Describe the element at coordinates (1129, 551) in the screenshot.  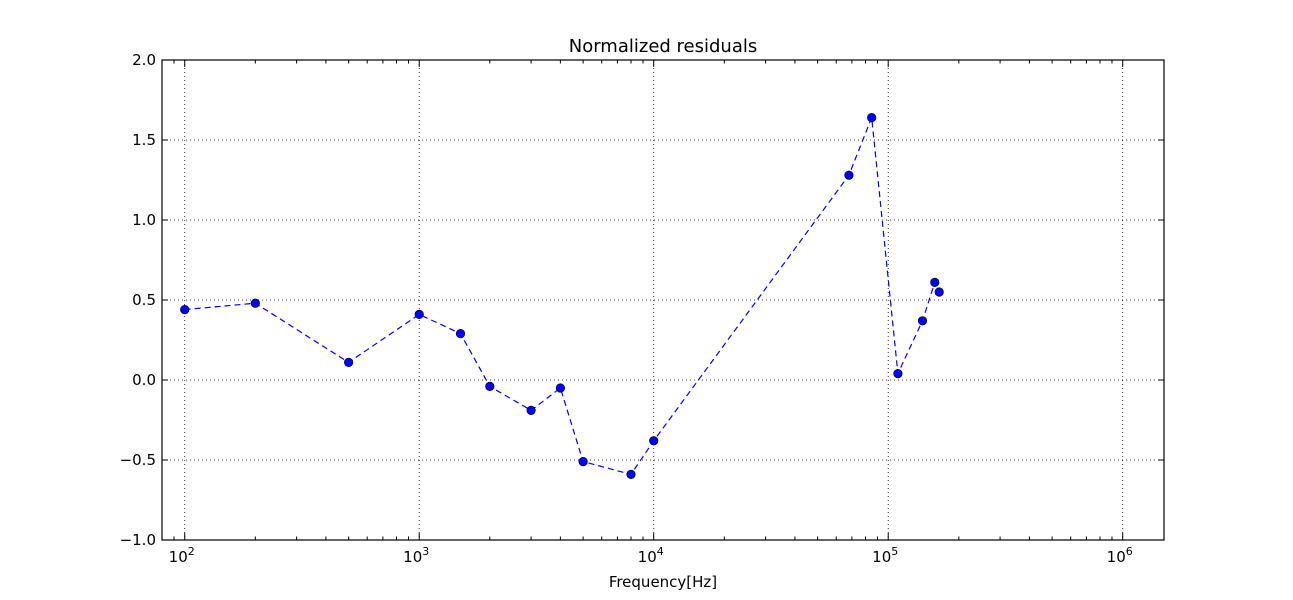
I see `x-tick-label-exponent: 6` at that location.